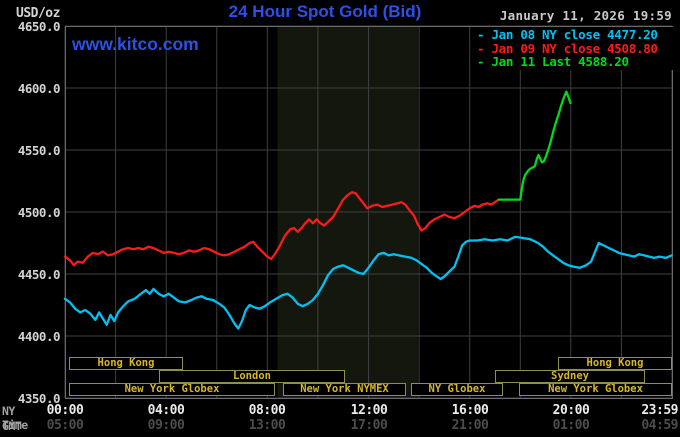 This screenshot has width=680, height=437. I want to click on ny-time-tick: 20:00, so click(571, 410).